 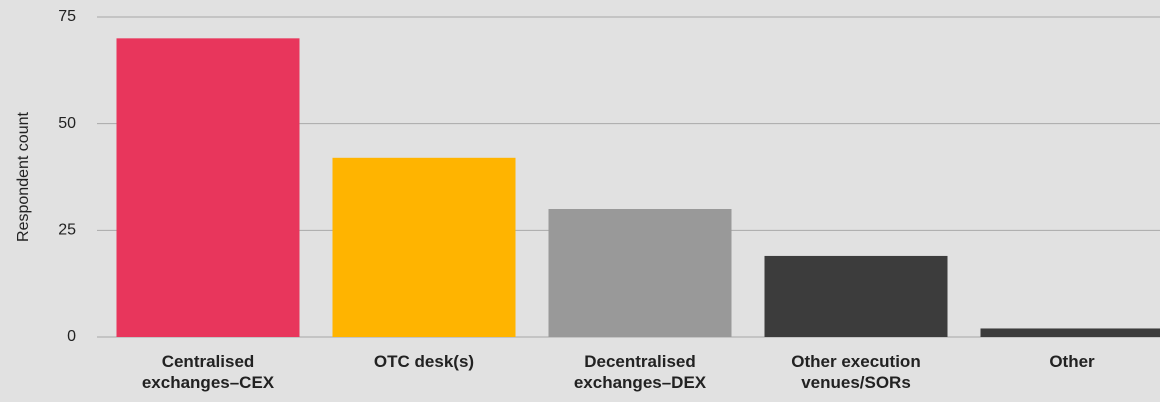 I want to click on y-tick-label: 75, so click(x=67, y=16).